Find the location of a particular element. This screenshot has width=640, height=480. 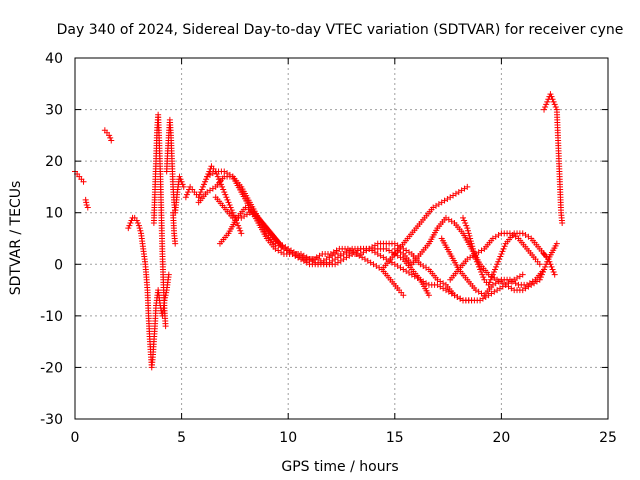

x-tick-label: 5 is located at coordinates (181, 438).